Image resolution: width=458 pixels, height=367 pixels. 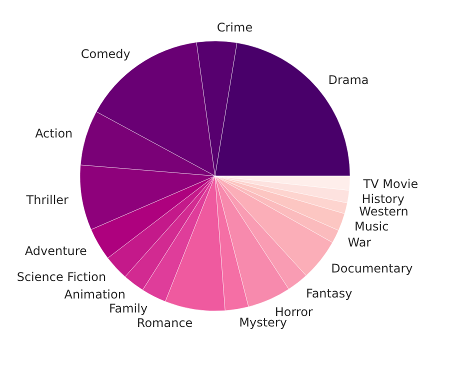 I want to click on slice-label: Adventure, so click(x=55, y=251).